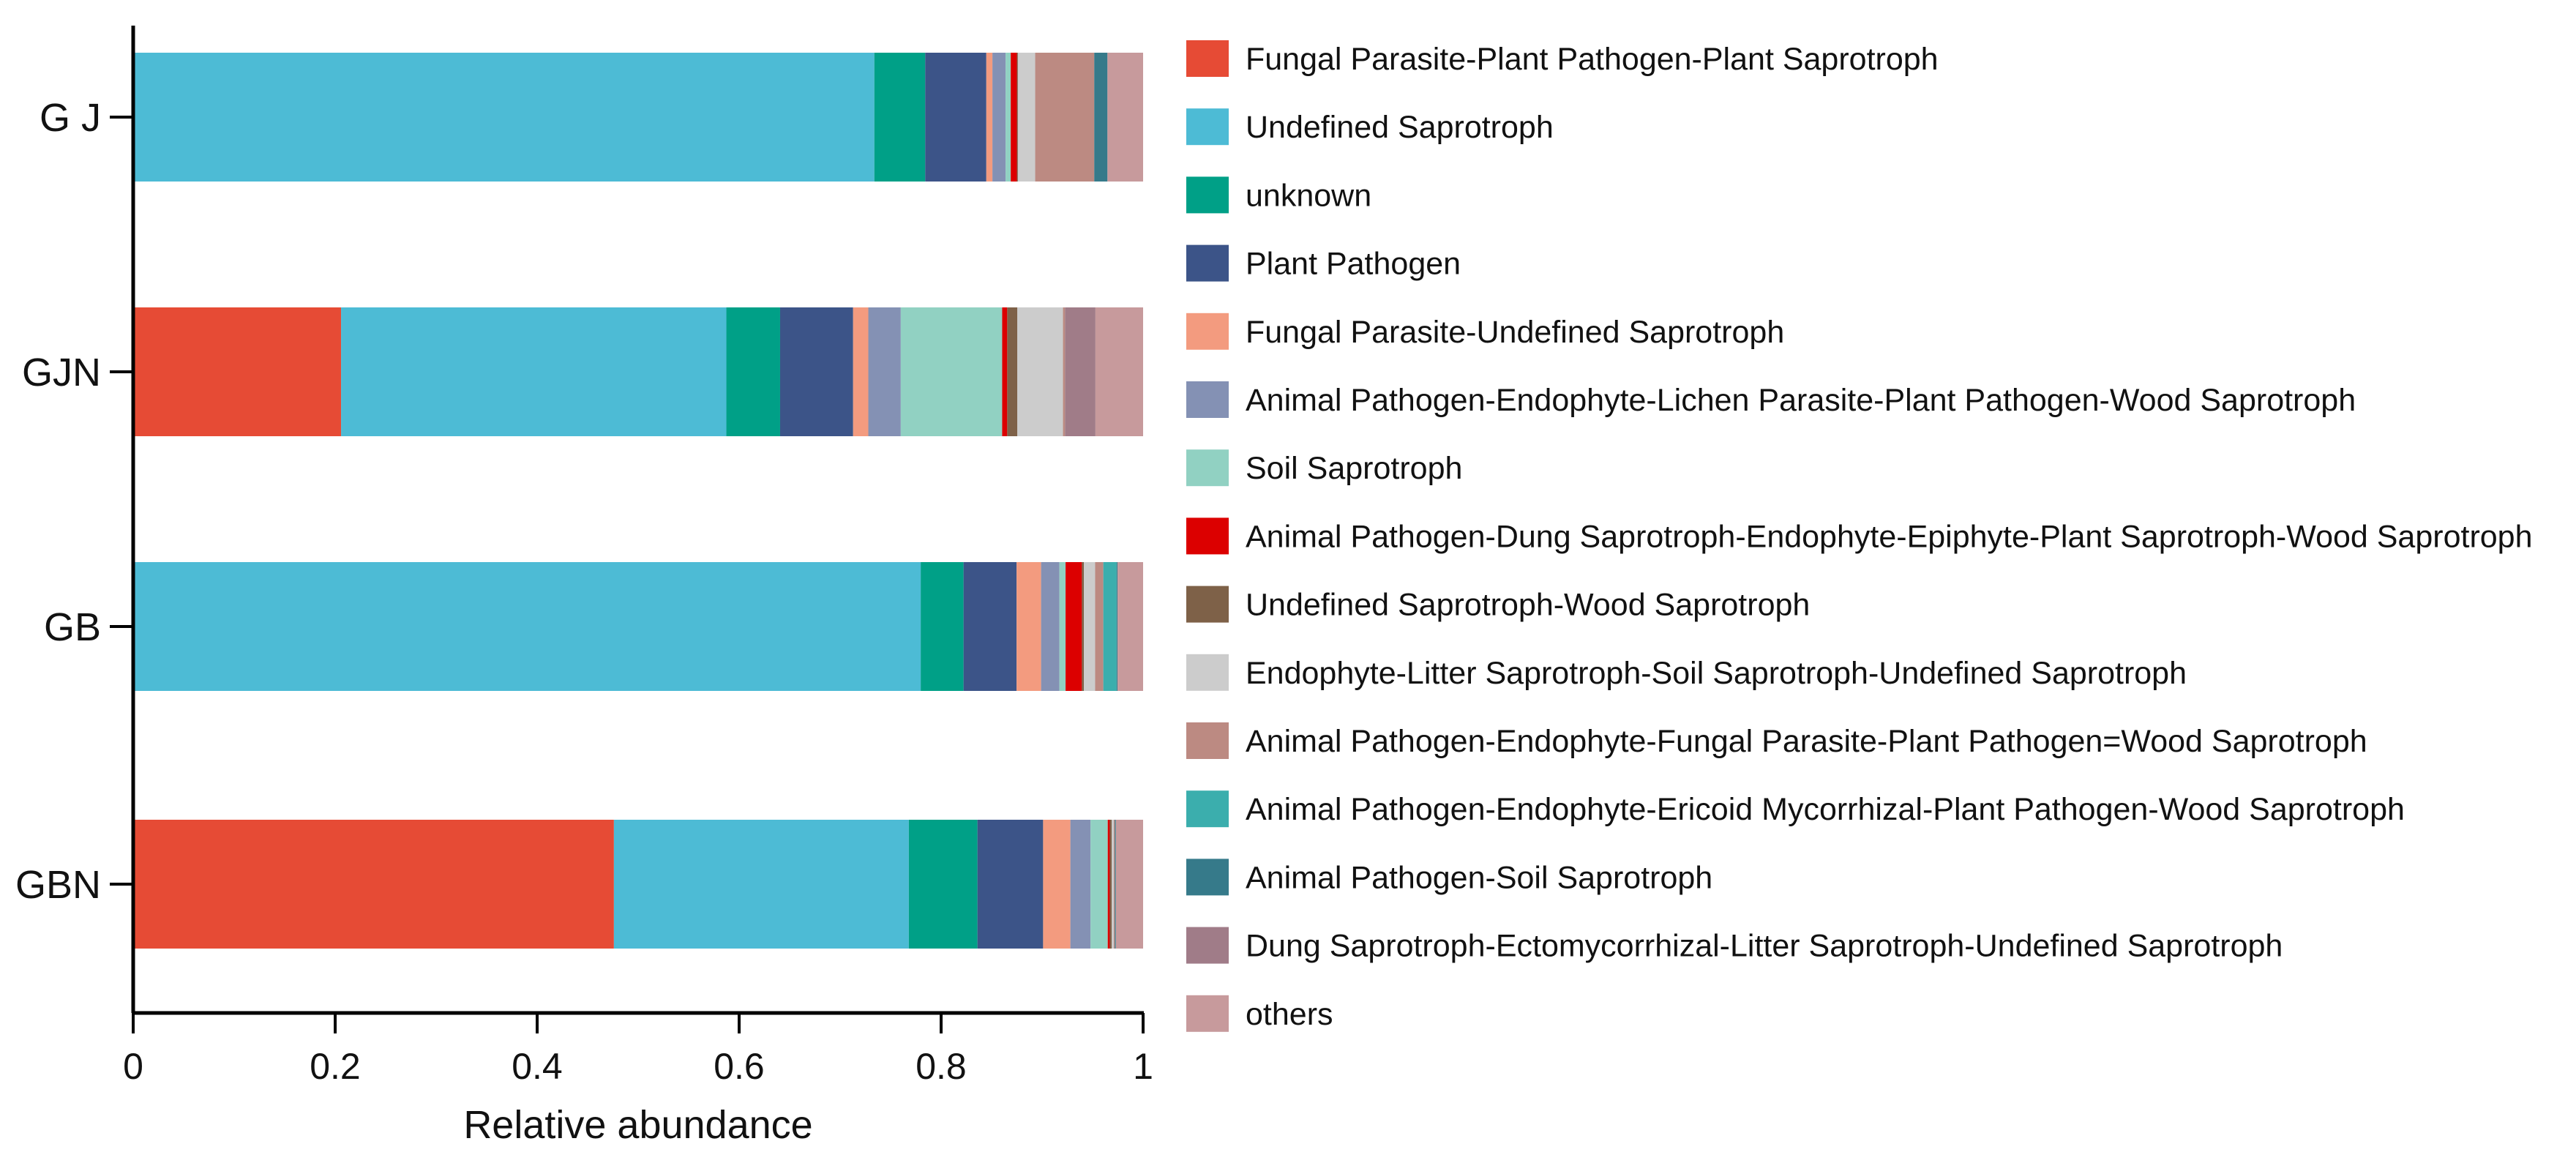 The width and height of the screenshot is (2576, 1163). What do you see at coordinates (1143, 1066) in the screenshot?
I see `x-tick-label: 1` at bounding box center [1143, 1066].